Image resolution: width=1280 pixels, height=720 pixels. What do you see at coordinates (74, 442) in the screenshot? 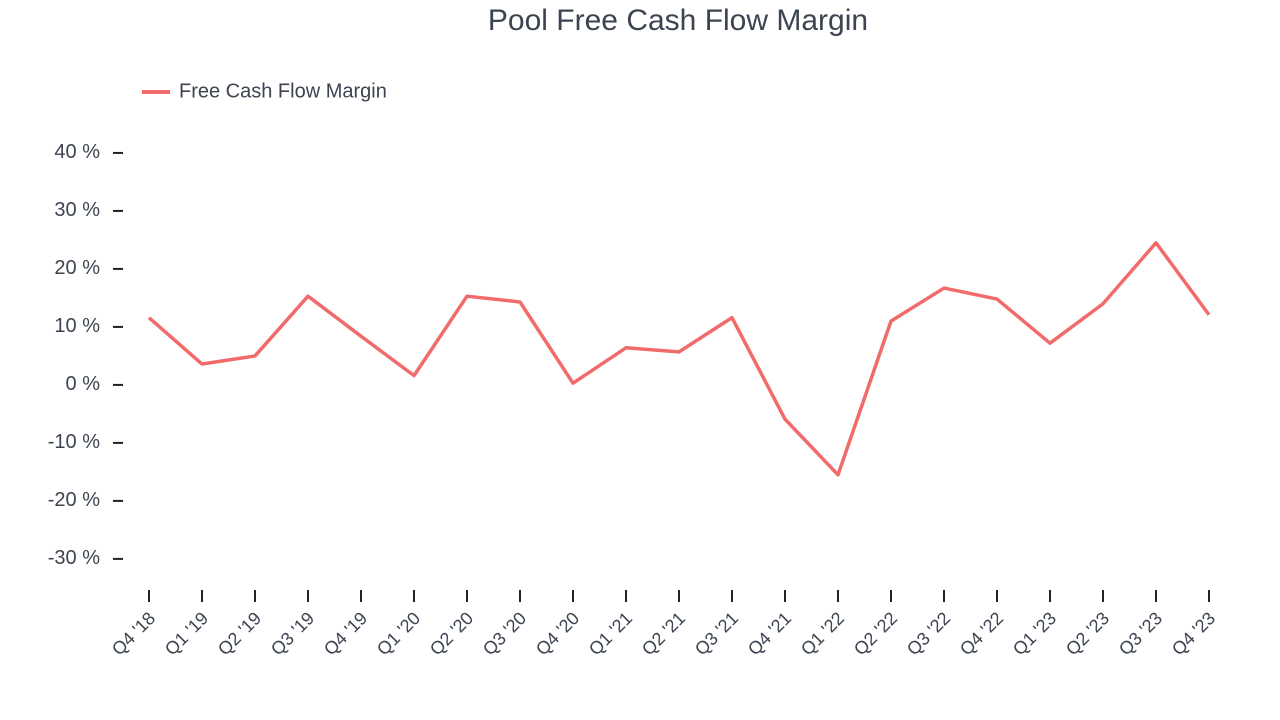
I see `y-tick-label: -10 %` at bounding box center [74, 442].